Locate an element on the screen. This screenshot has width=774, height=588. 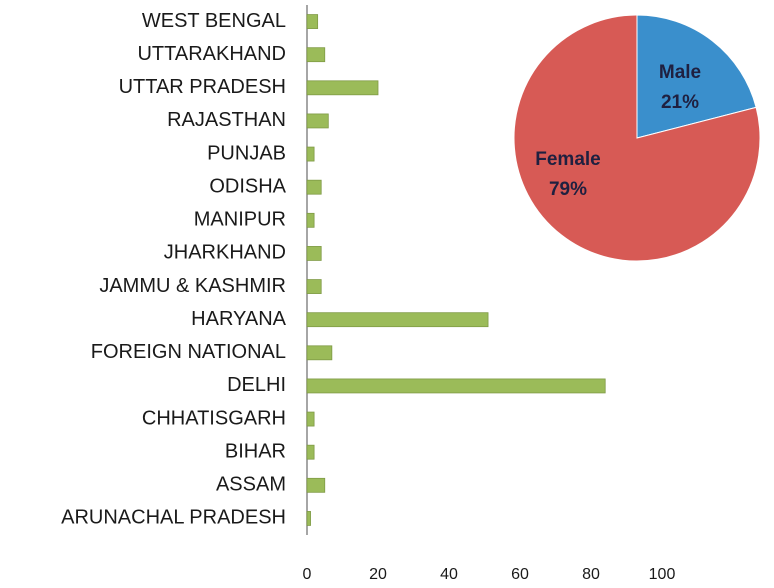
y-tick-label: ODISHA is located at coordinates (247, 186).